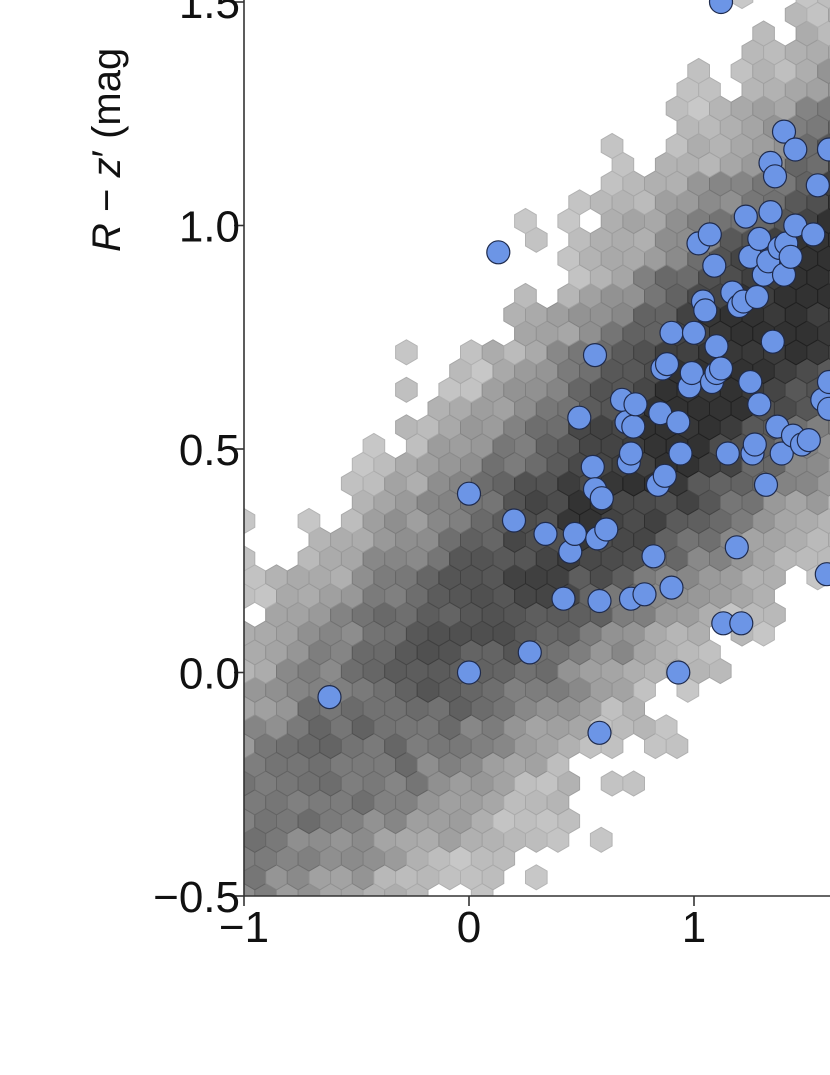  Describe the element at coordinates (107, 150) in the screenshot. I see `y-axis-label: R − z′ (mag` at that location.